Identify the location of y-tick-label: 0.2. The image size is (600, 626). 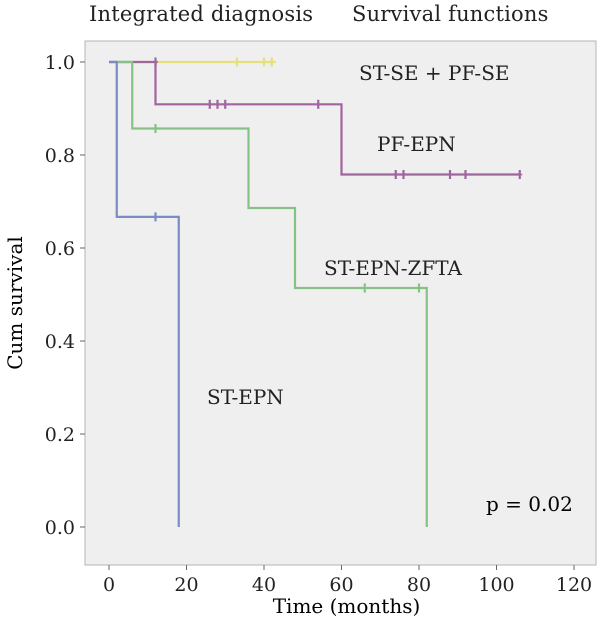
(60, 435).